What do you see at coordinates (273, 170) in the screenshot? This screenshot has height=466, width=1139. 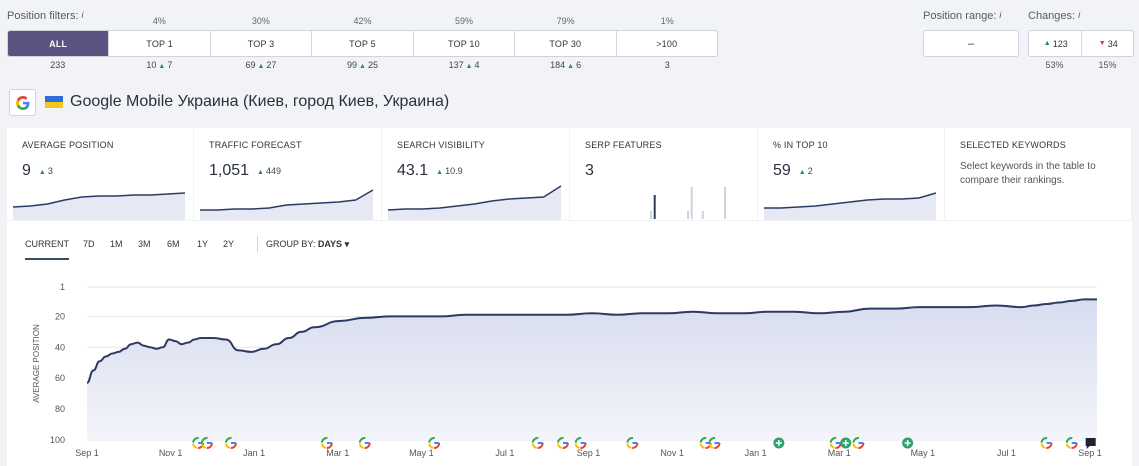 I see `metric-delta-value: 449` at bounding box center [273, 170].